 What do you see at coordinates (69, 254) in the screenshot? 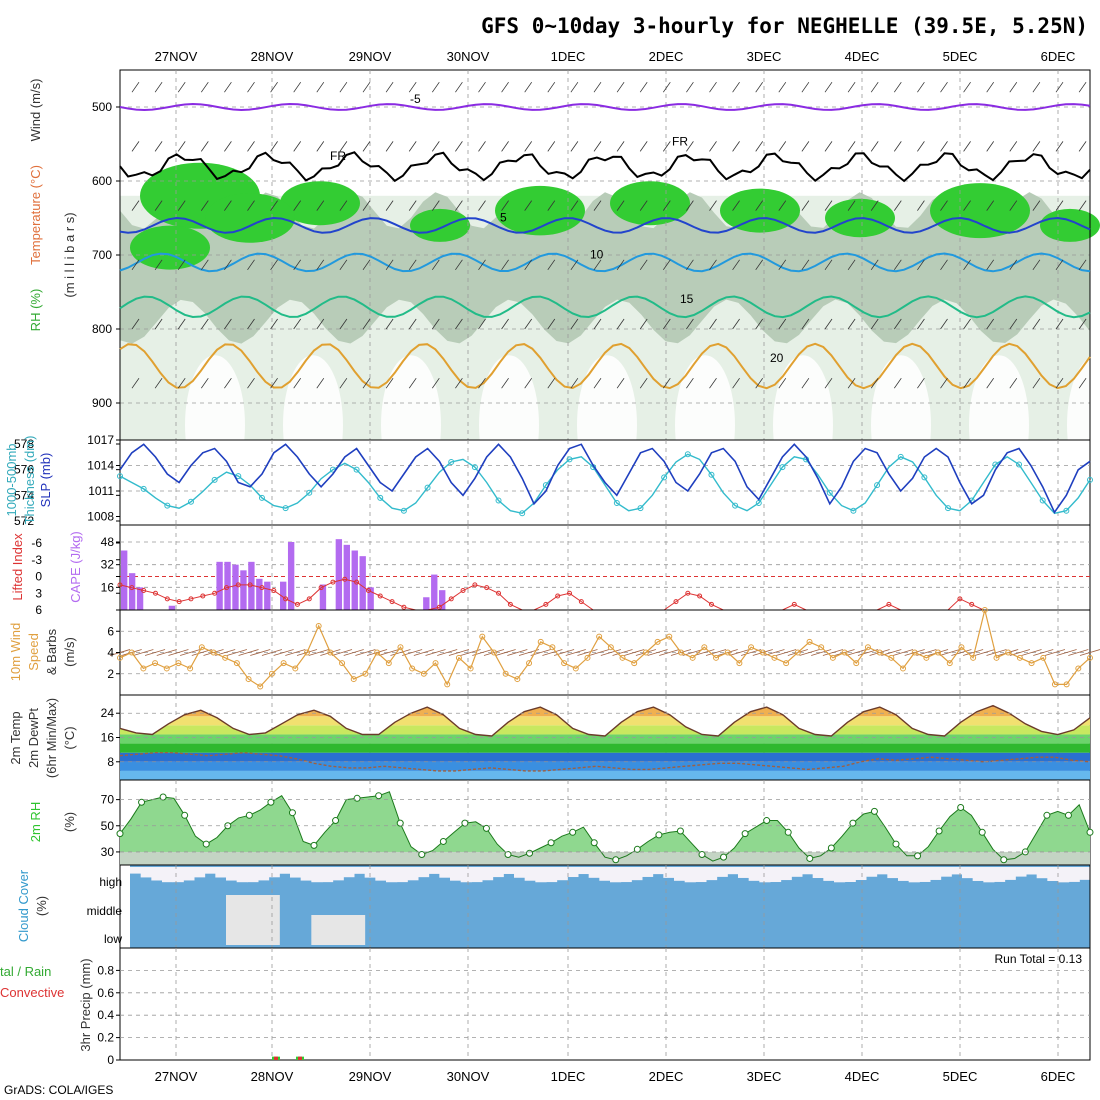
I see `axis-label: (m i l l i b a r s)` at bounding box center [69, 254].